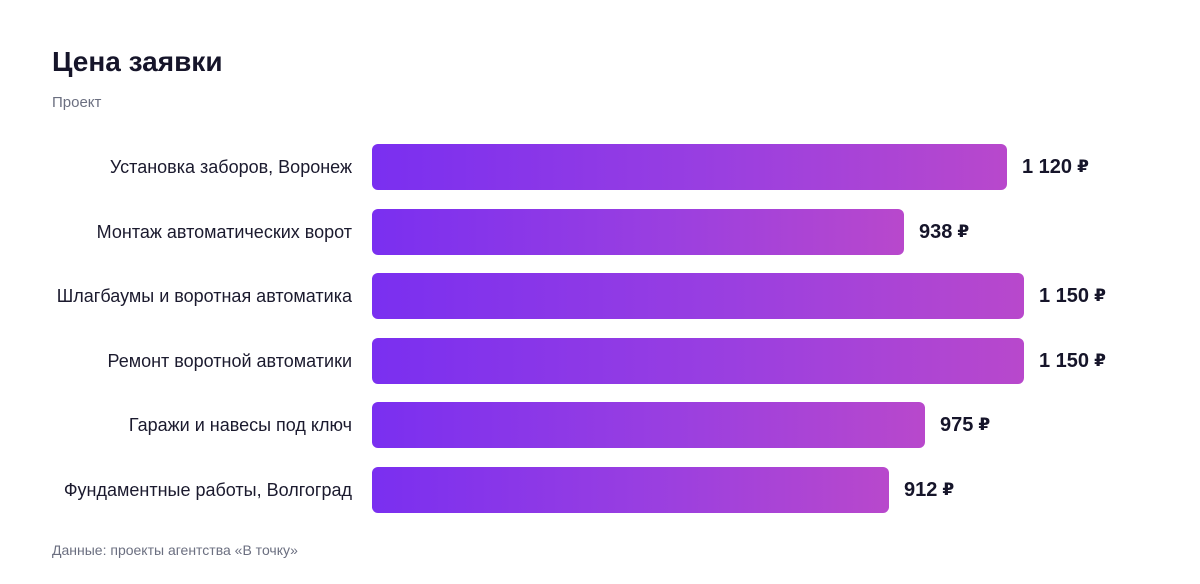 This screenshot has height=584, width=1200. Describe the element at coordinates (224, 232) in the screenshot. I see `category-label: Монтаж автоматических ворот` at that location.